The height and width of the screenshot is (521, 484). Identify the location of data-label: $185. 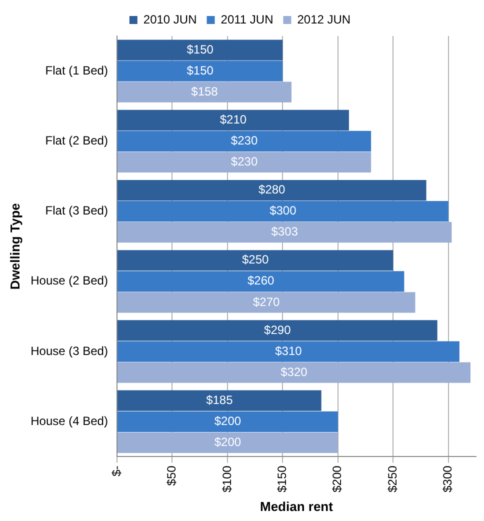
(220, 399).